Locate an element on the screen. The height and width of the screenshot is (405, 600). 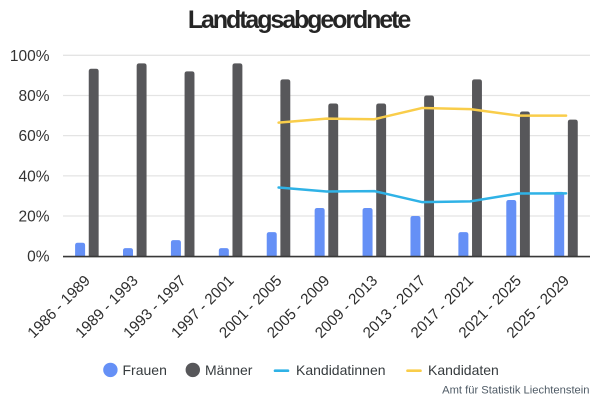
svg-text: 0% is located at coordinates (38, 257).